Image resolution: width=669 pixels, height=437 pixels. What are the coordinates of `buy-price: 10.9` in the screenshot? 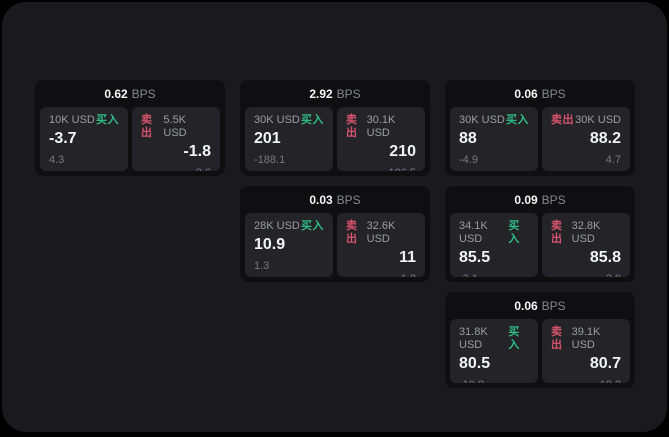 It's located at (270, 244).